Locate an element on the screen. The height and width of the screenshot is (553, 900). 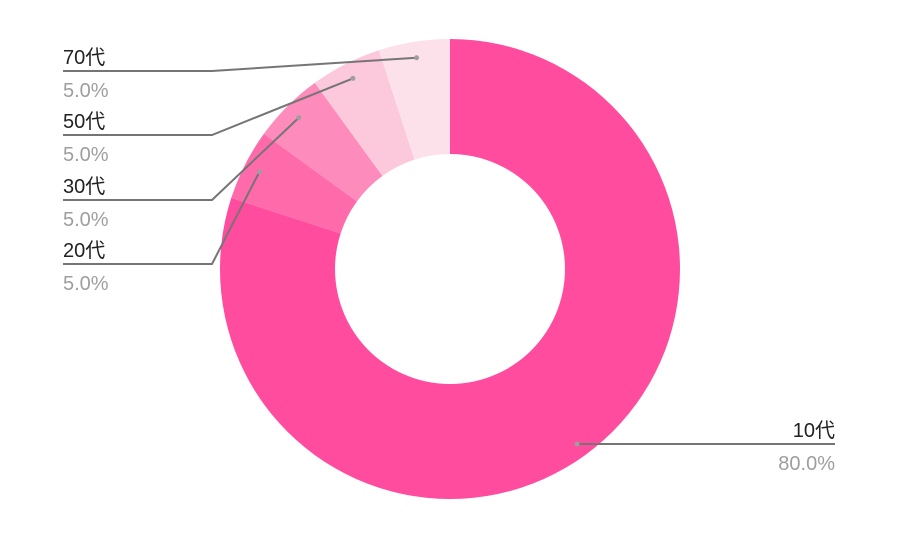
slice-label: 20代 is located at coordinates (84, 250).